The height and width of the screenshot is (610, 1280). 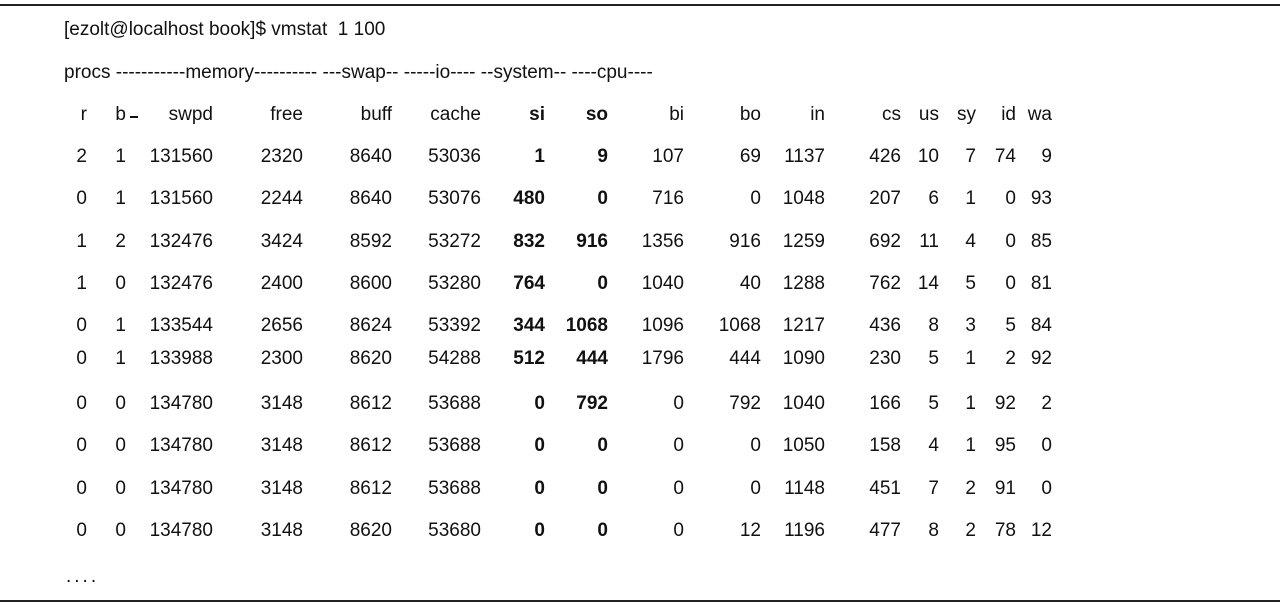 What do you see at coordinates (454, 358) in the screenshot?
I see `cell-cache: 54288` at bounding box center [454, 358].